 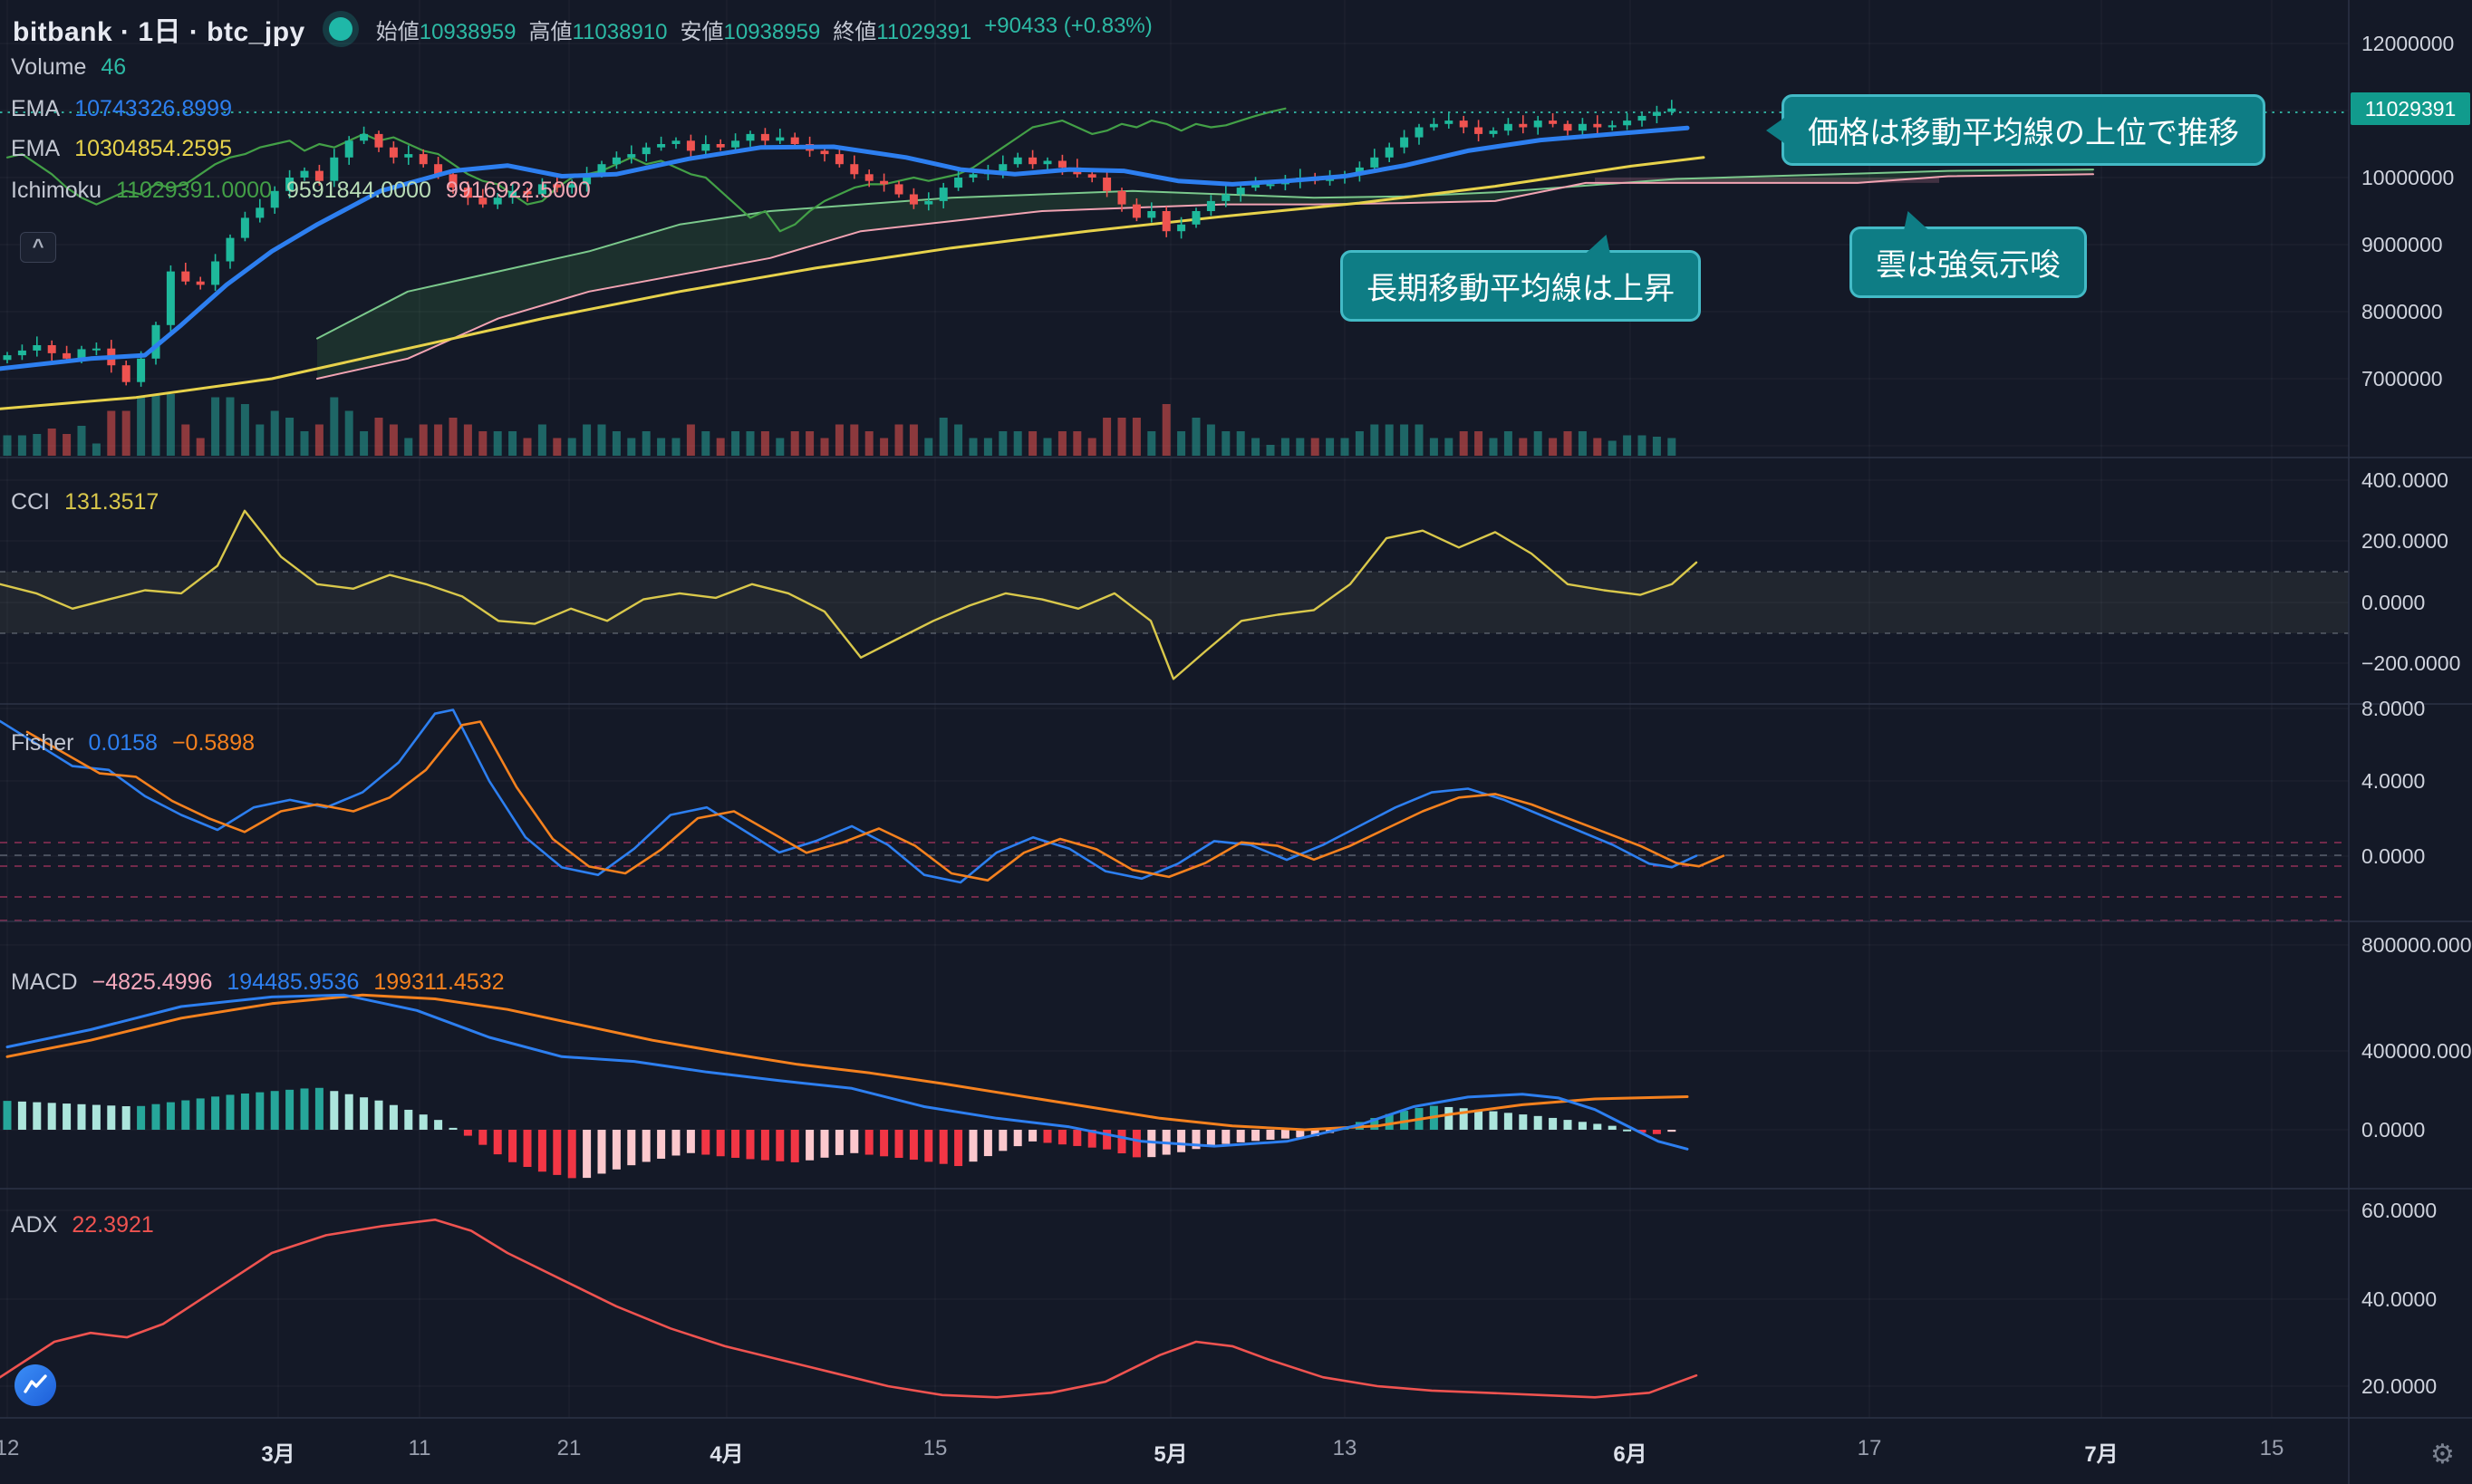 What do you see at coordinates (293, 982) in the screenshot?
I see `macd-line-value: 194485.9536` at bounding box center [293, 982].